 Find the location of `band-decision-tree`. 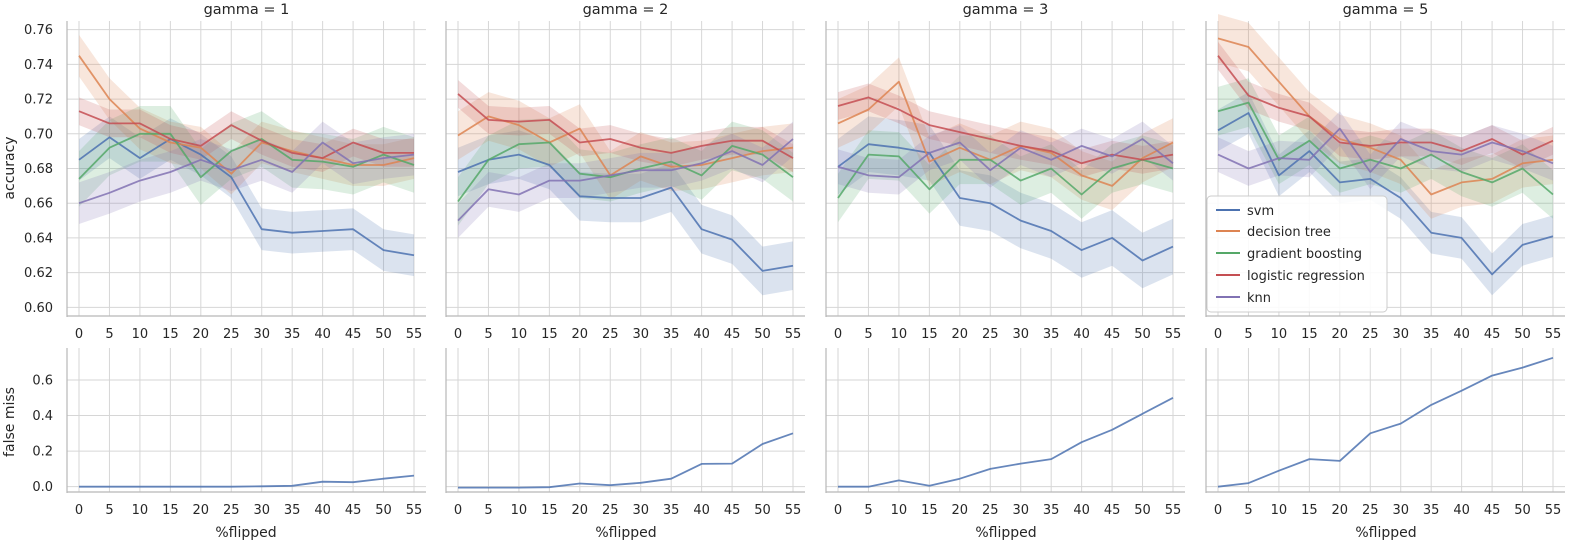

band-decision-tree is located at coordinates (1385, 116).